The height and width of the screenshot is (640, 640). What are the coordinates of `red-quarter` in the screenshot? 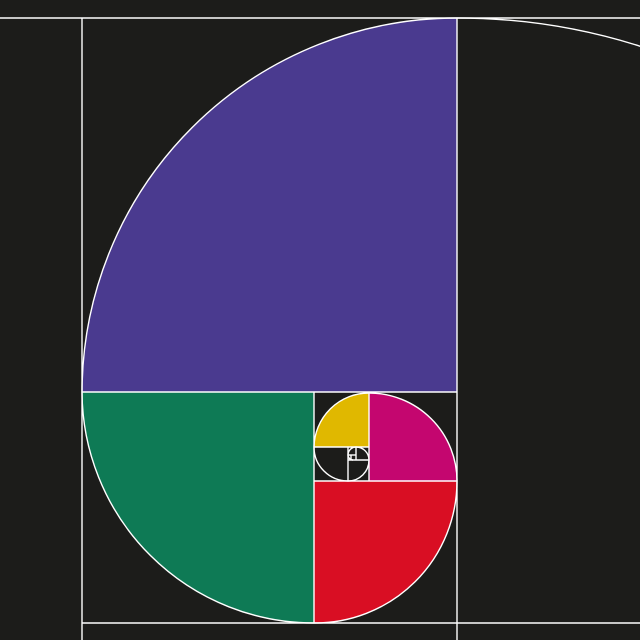 It's located at (385, 552).